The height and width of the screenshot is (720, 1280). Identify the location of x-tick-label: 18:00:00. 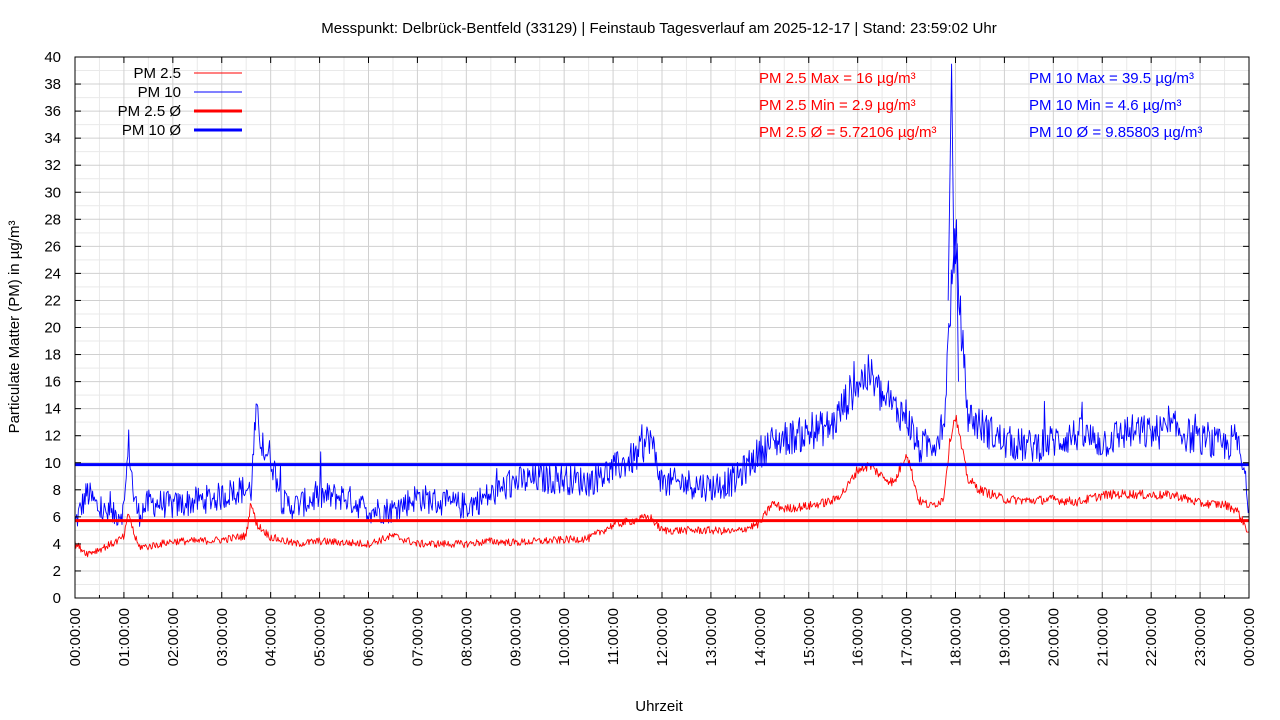
(956, 637).